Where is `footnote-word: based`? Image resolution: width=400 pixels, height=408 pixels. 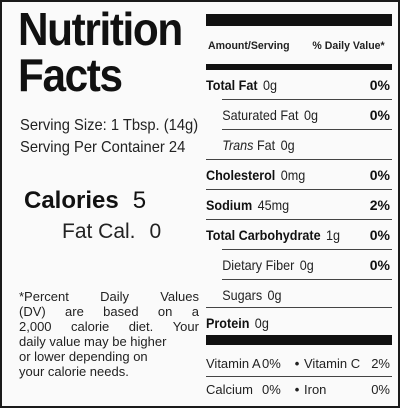
footnote-word: based is located at coordinates (121, 311).